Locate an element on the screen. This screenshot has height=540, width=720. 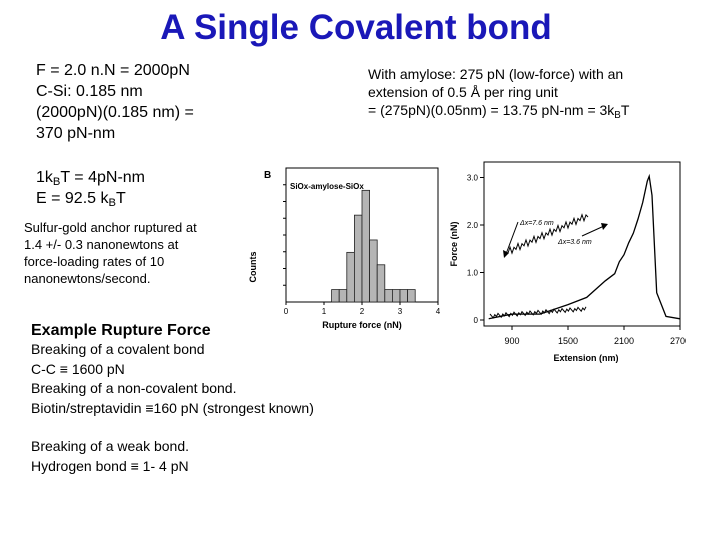
page-title: A Single Covalent bond is located at coordinates (356, 27).